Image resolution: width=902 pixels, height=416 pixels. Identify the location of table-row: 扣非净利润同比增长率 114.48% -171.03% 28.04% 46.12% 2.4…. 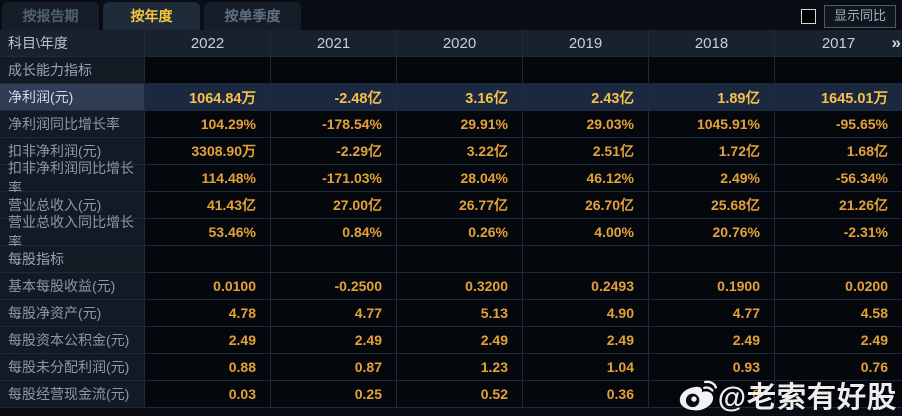
(451, 178).